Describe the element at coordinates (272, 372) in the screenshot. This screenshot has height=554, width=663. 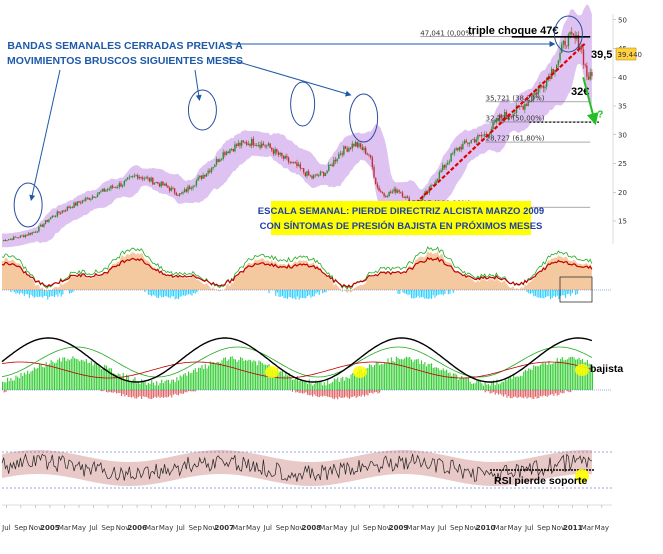
I see `highlight-mark` at that location.